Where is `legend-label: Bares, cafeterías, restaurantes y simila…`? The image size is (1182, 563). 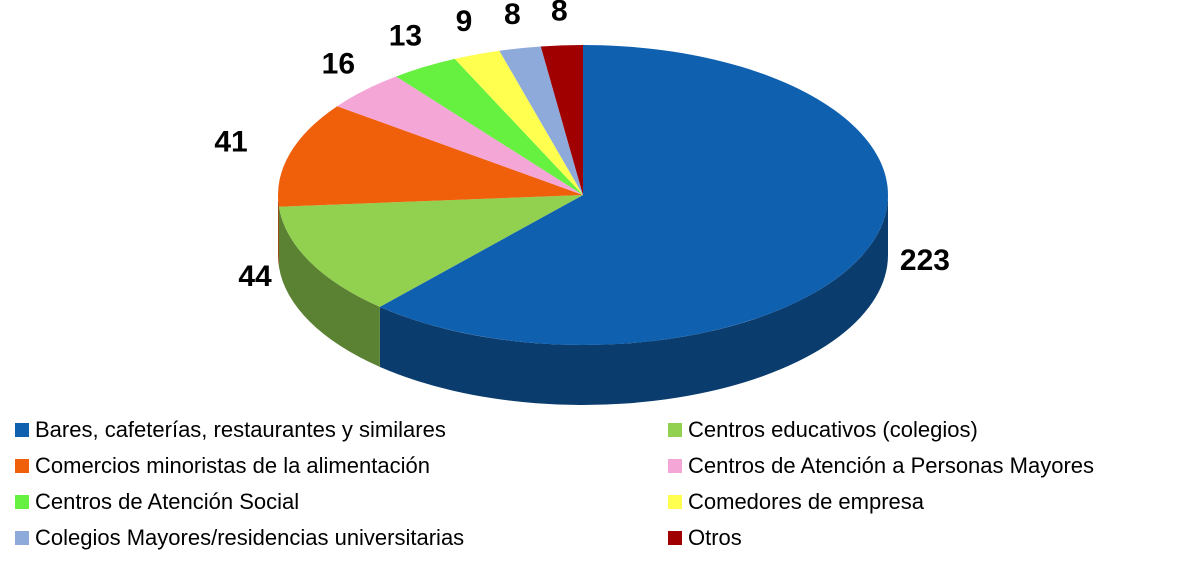 legend-label: Bares, cafeterías, restaurantes y simila… is located at coordinates (240, 429).